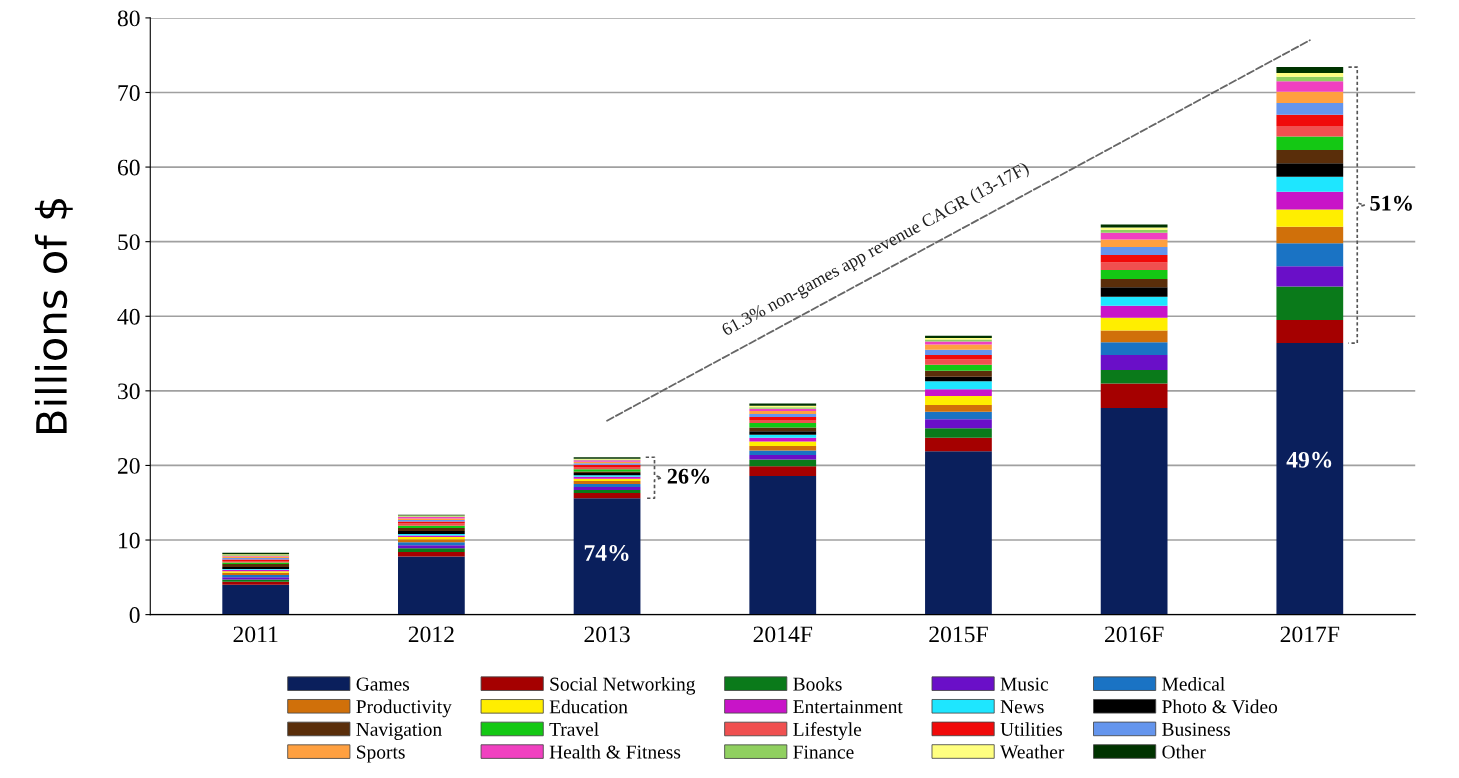  I want to click on y-tick-label: 70, so click(129, 92).